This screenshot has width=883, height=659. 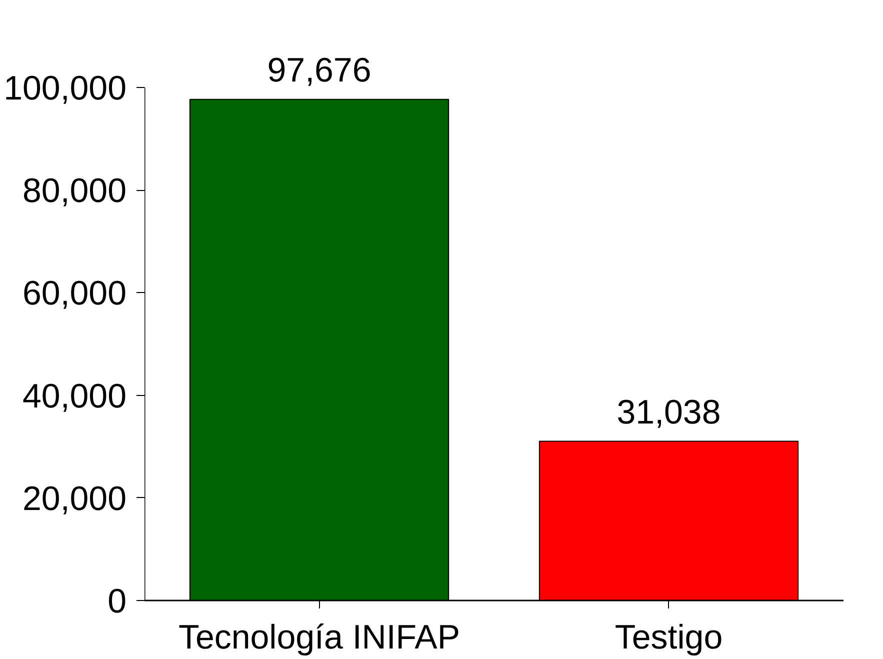 I want to click on y-tick-label: 0, so click(x=117, y=601).